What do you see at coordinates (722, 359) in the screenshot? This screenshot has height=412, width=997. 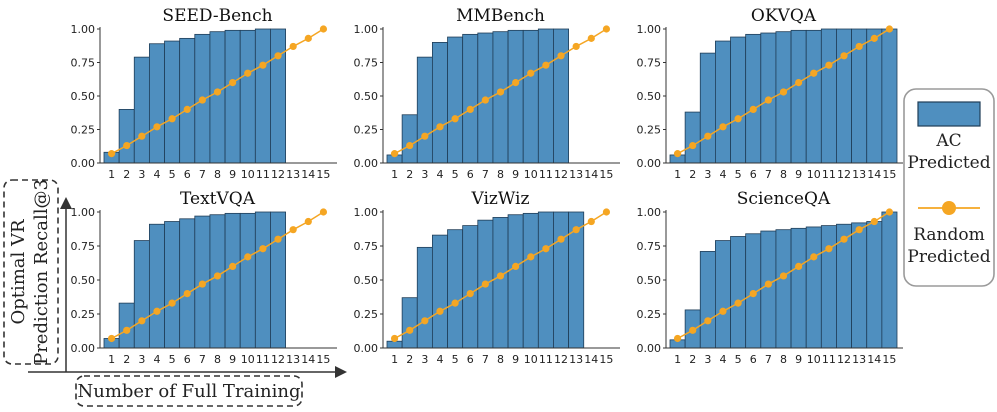 I see `x-tick-label: 4` at bounding box center [722, 359].